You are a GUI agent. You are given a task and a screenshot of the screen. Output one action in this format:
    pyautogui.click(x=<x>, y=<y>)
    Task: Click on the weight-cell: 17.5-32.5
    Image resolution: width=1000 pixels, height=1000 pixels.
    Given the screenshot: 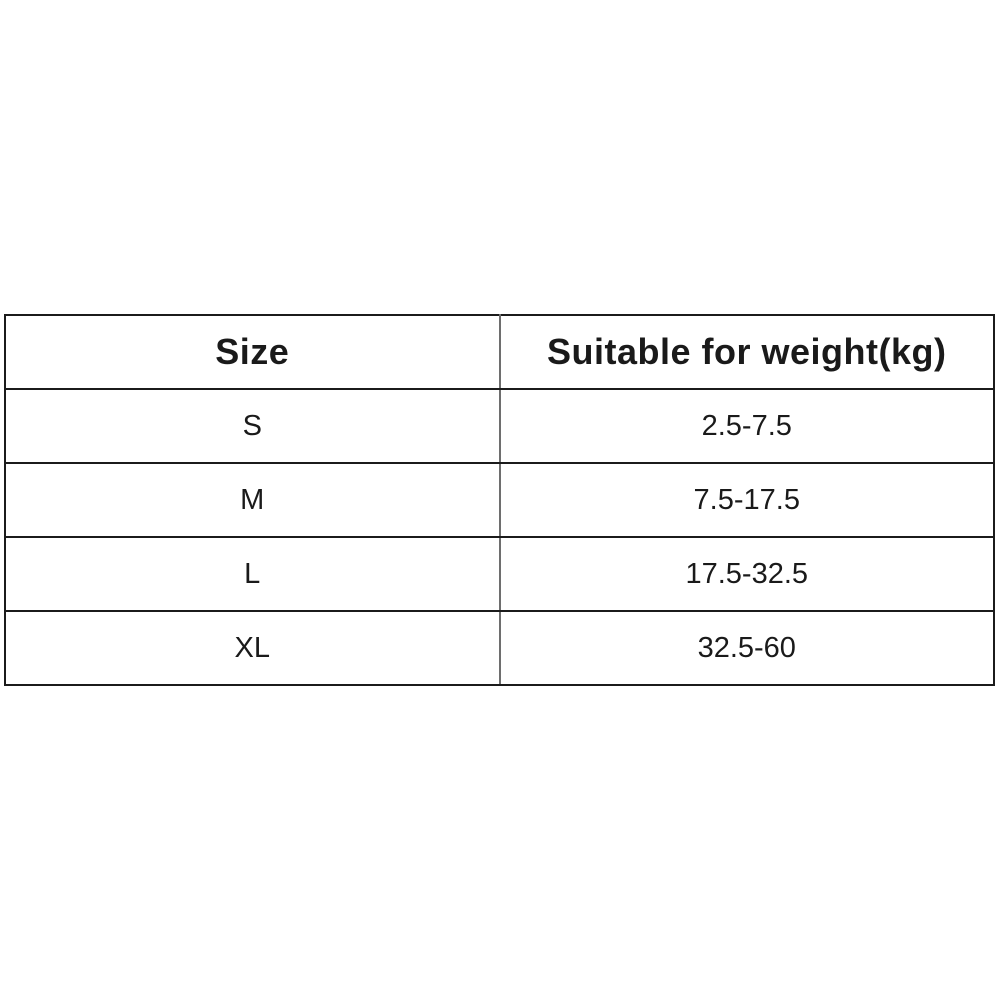 What is the action you would take?
    pyautogui.click(x=746, y=574)
    